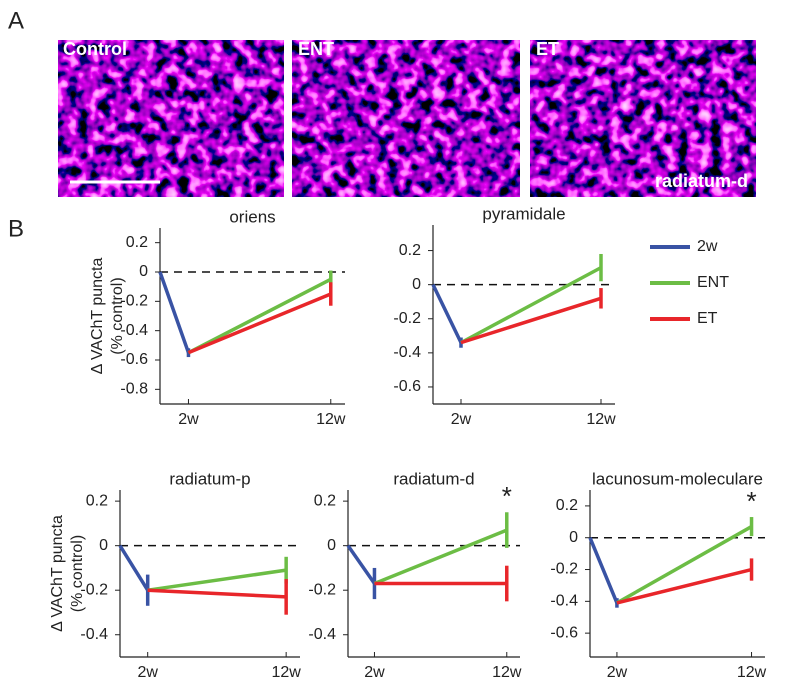 The height and width of the screenshot is (684, 800). I want to click on chart-title: lacunosum-moleculare, so click(677, 478).